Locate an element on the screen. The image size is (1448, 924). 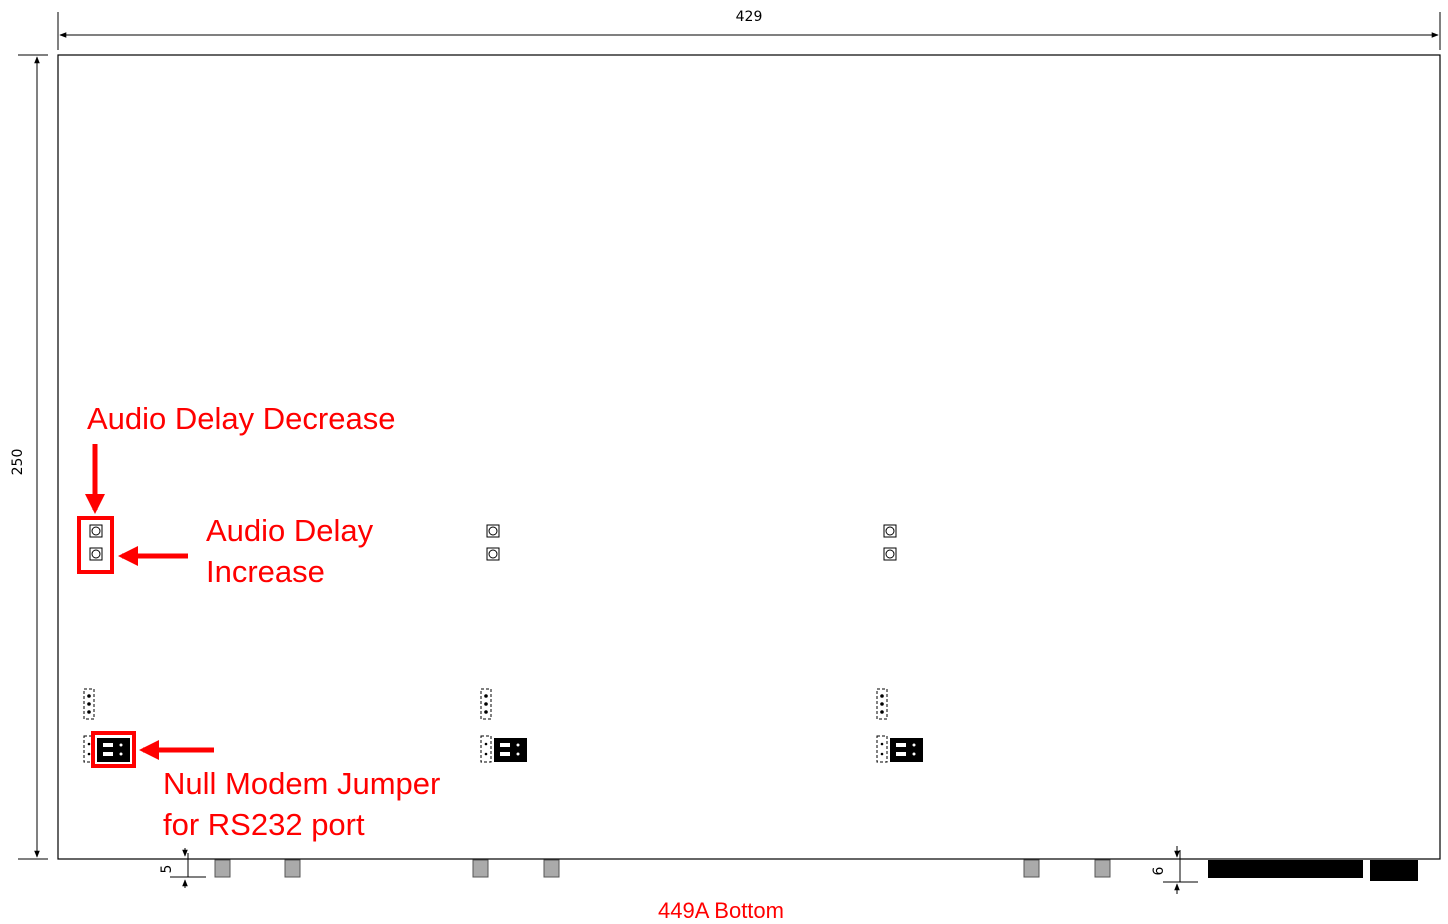
left-offset-dimension: 5 is located at coordinates (182, 868).